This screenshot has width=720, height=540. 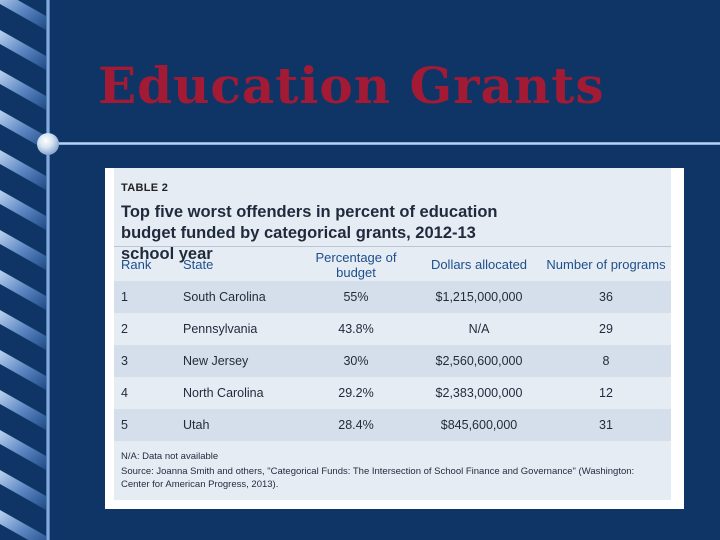 I want to click on cell-state: North Carolina, so click(x=223, y=393).